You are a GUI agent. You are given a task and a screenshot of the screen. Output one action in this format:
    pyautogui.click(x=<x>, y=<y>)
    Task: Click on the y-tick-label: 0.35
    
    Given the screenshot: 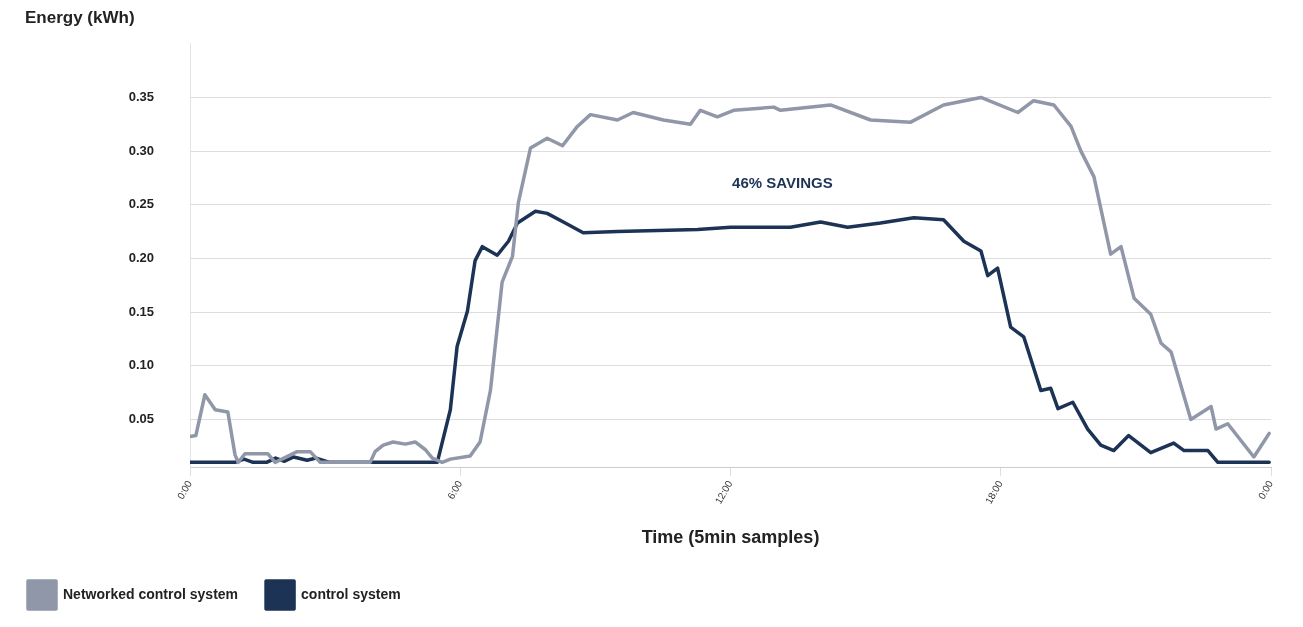 What is the action you would take?
    pyautogui.click(x=141, y=97)
    